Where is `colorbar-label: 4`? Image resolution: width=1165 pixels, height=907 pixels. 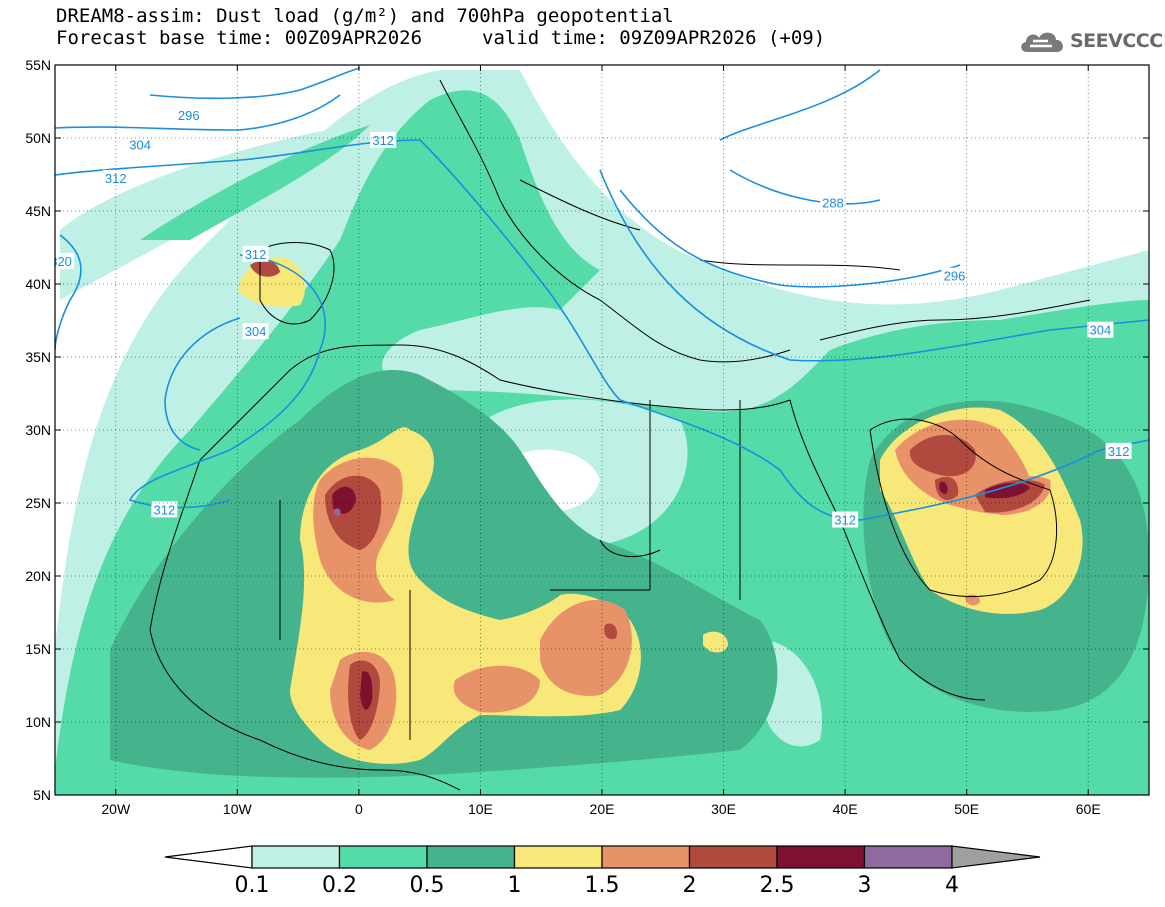 colorbar-label: 4 is located at coordinates (952, 885).